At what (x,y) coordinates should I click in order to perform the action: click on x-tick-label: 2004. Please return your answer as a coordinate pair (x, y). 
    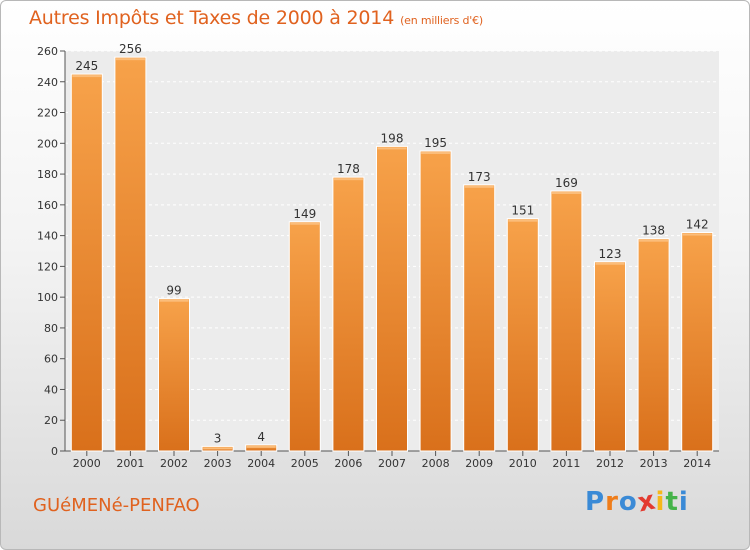
    Looking at the image, I should click on (261, 463).